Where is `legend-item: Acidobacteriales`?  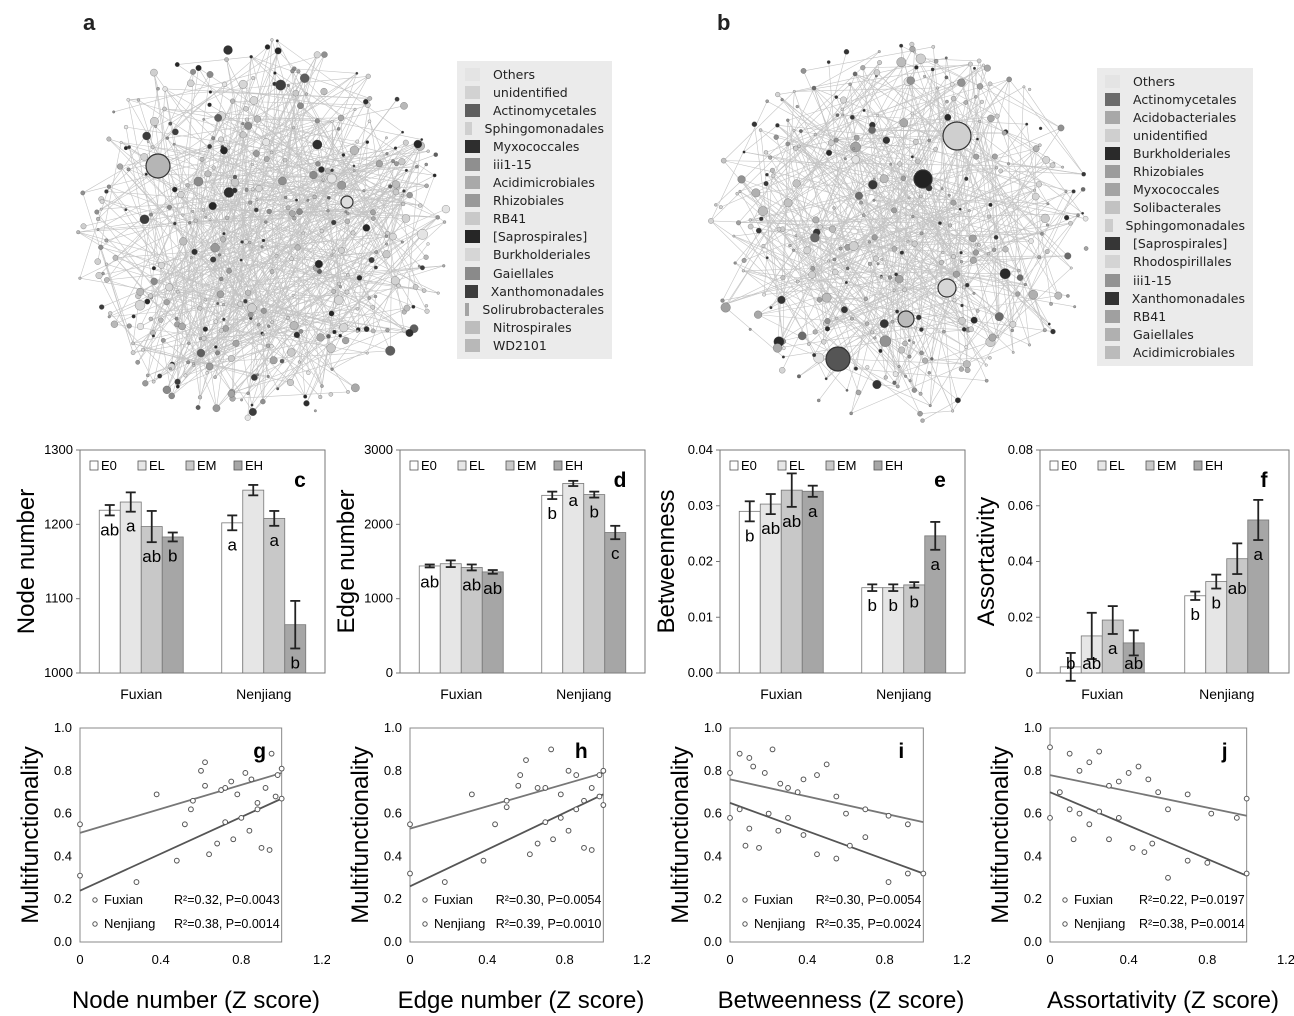
legend-item: Acidobacteriales is located at coordinates (1175, 117).